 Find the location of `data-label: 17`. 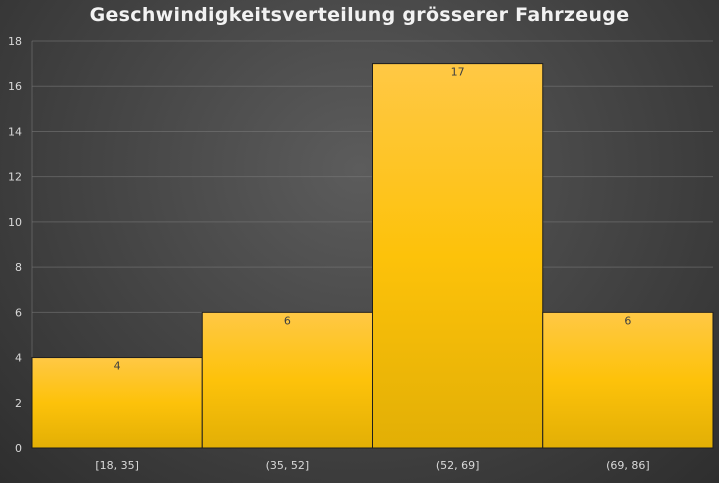

data-label: 17 is located at coordinates (458, 72).